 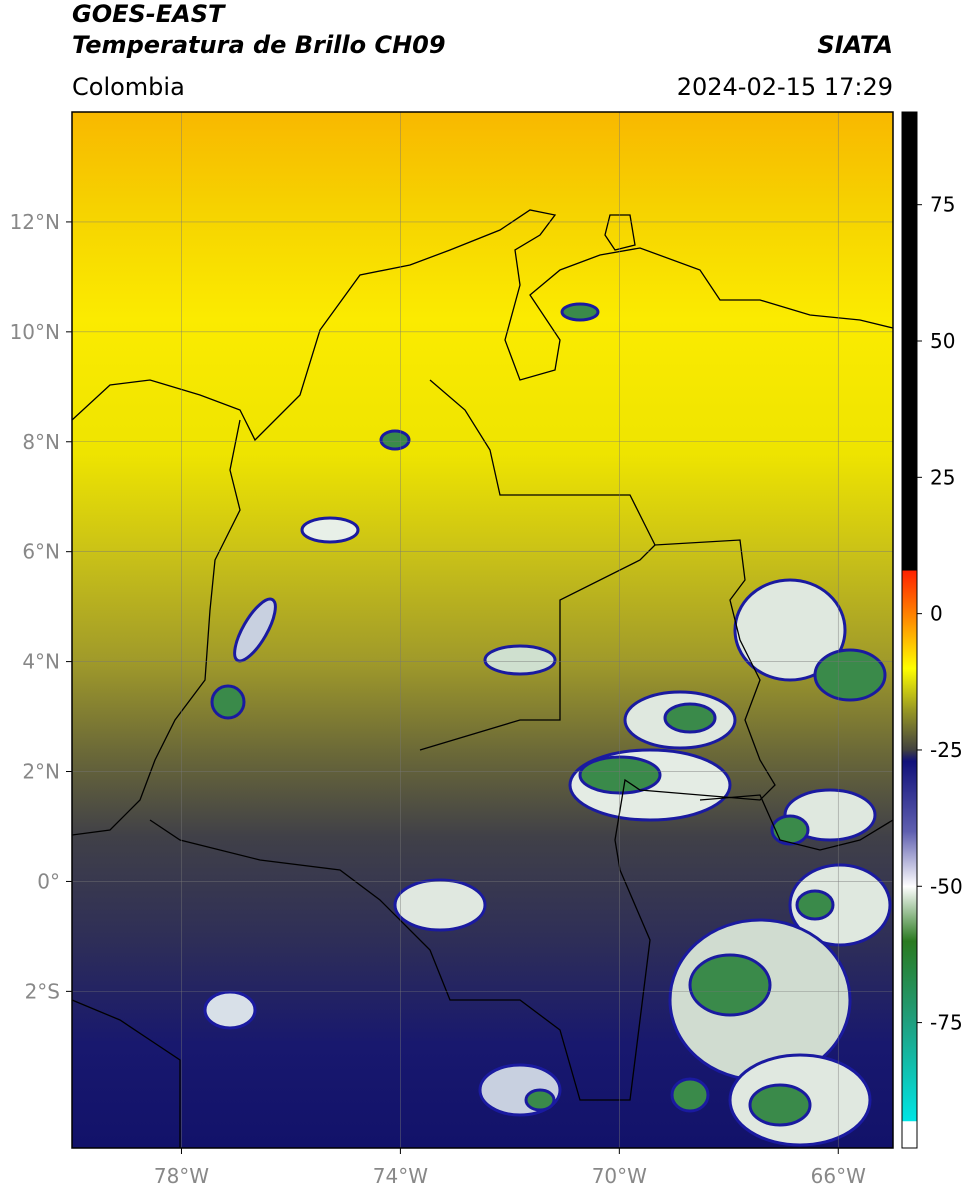 What do you see at coordinates (41, 552) in the screenshot?
I see `y-tick-label: 6°N` at bounding box center [41, 552].